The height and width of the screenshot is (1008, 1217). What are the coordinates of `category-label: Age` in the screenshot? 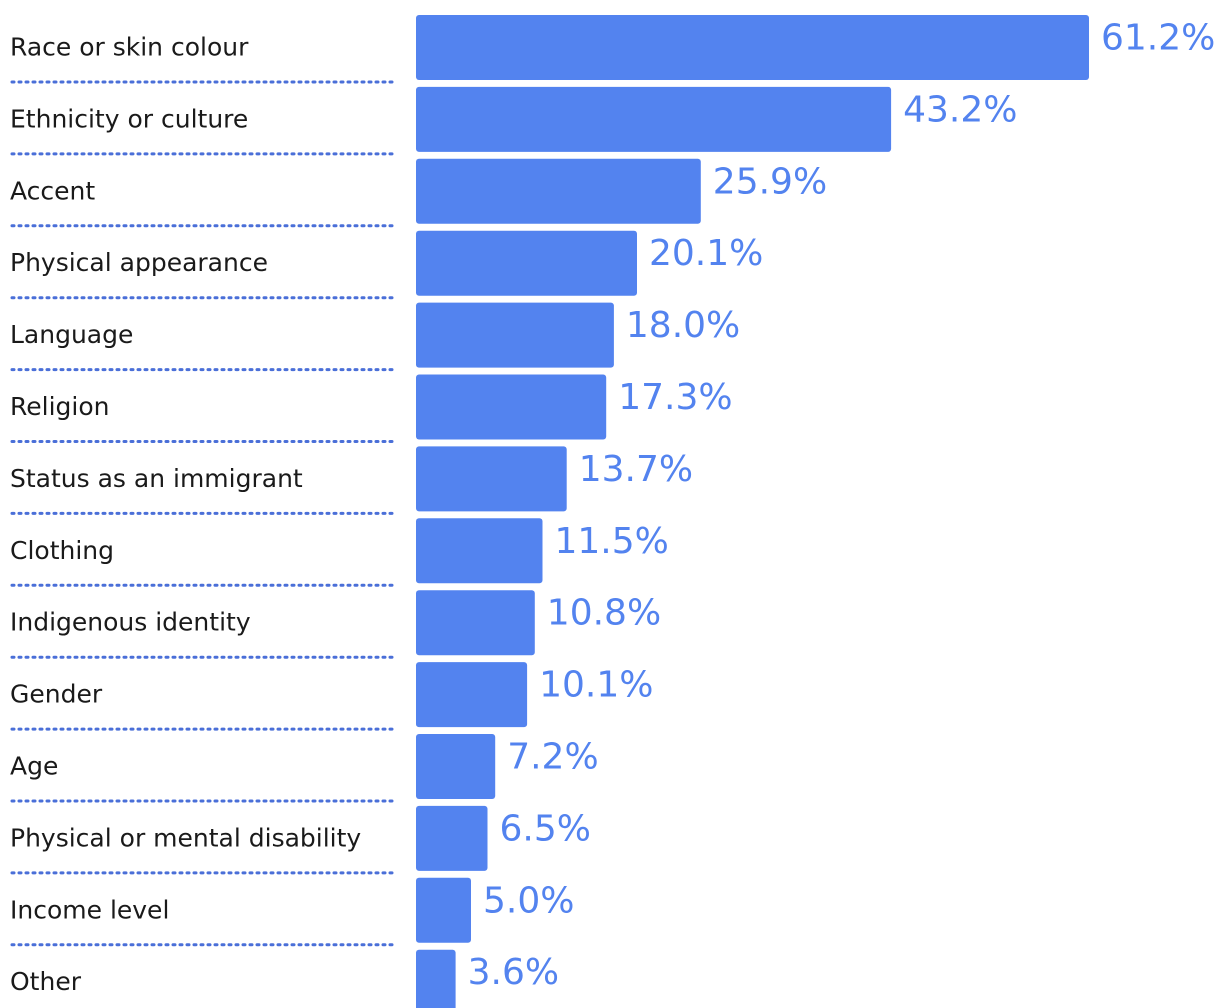 It's located at (34, 766).